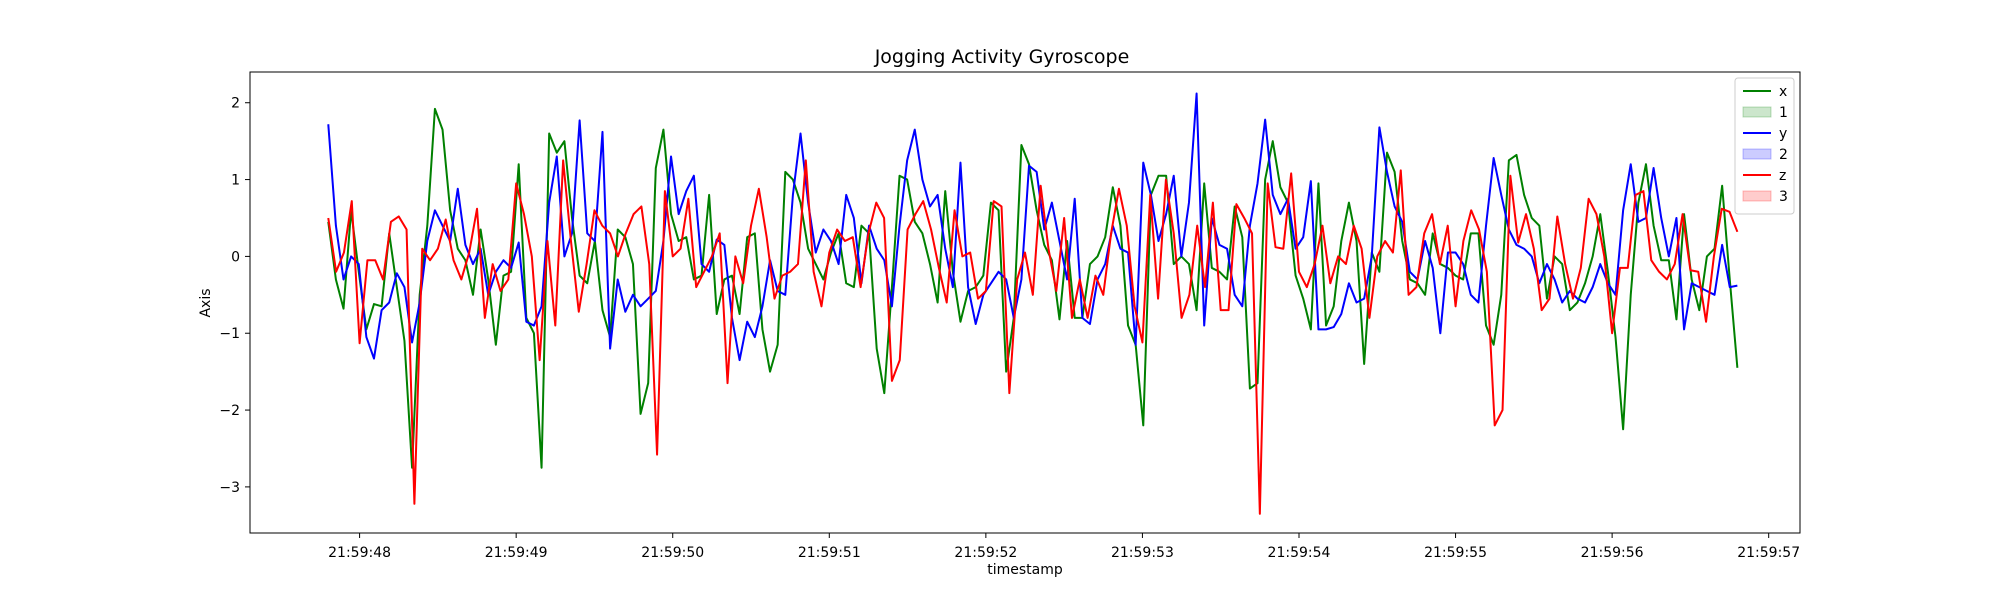 This screenshot has width=2000, height=600. I want to click on legend: x 1 y 2 z 3, so click(1764, 146).